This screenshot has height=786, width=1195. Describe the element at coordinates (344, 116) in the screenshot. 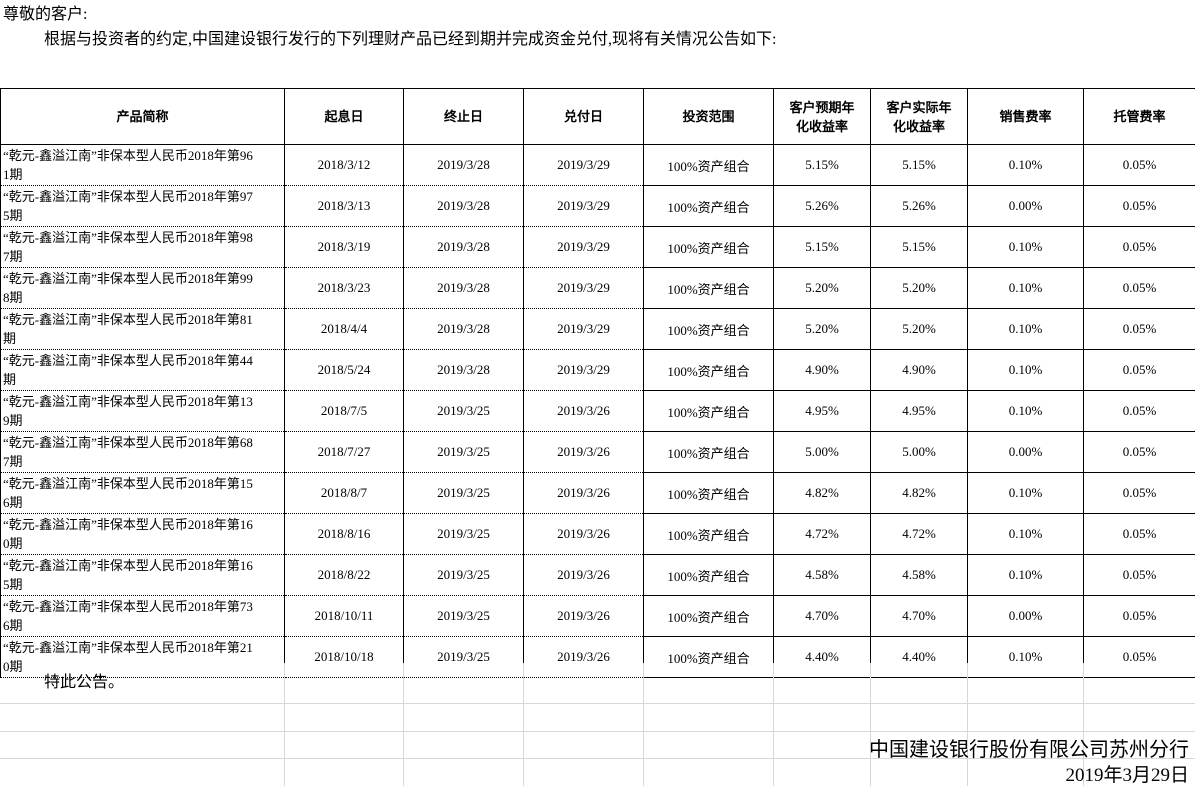

I see `col-header-value-date: 起息日` at that location.